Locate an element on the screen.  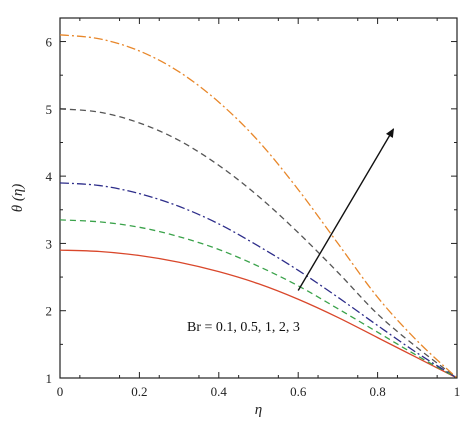
y-tick-label: 6 is located at coordinates (49, 42).